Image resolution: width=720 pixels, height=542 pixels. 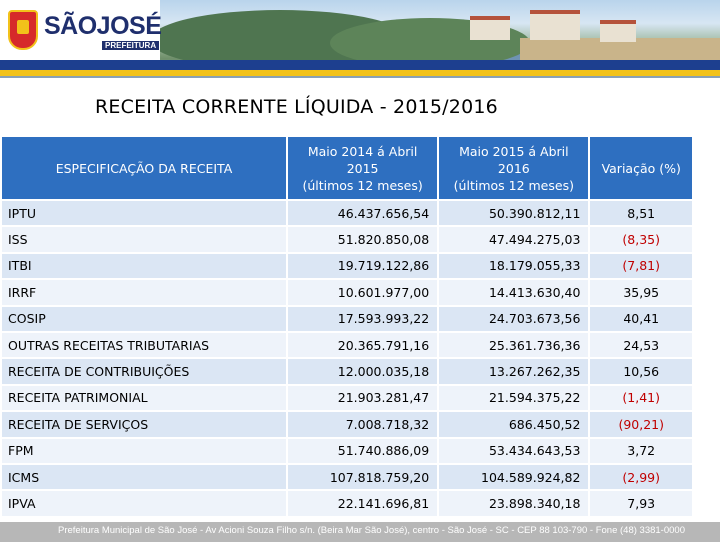 I want to click on period-2-line-2: 2016, so click(x=513, y=168).